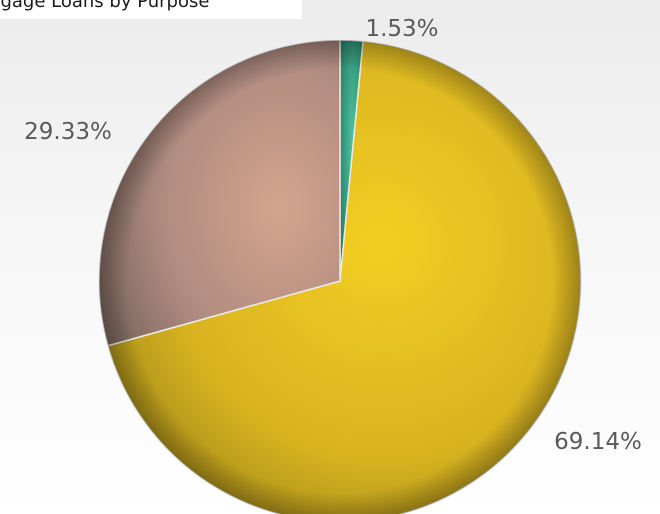 The image size is (660, 514). I want to click on data-label-1-53: 1.53%, so click(401, 29).